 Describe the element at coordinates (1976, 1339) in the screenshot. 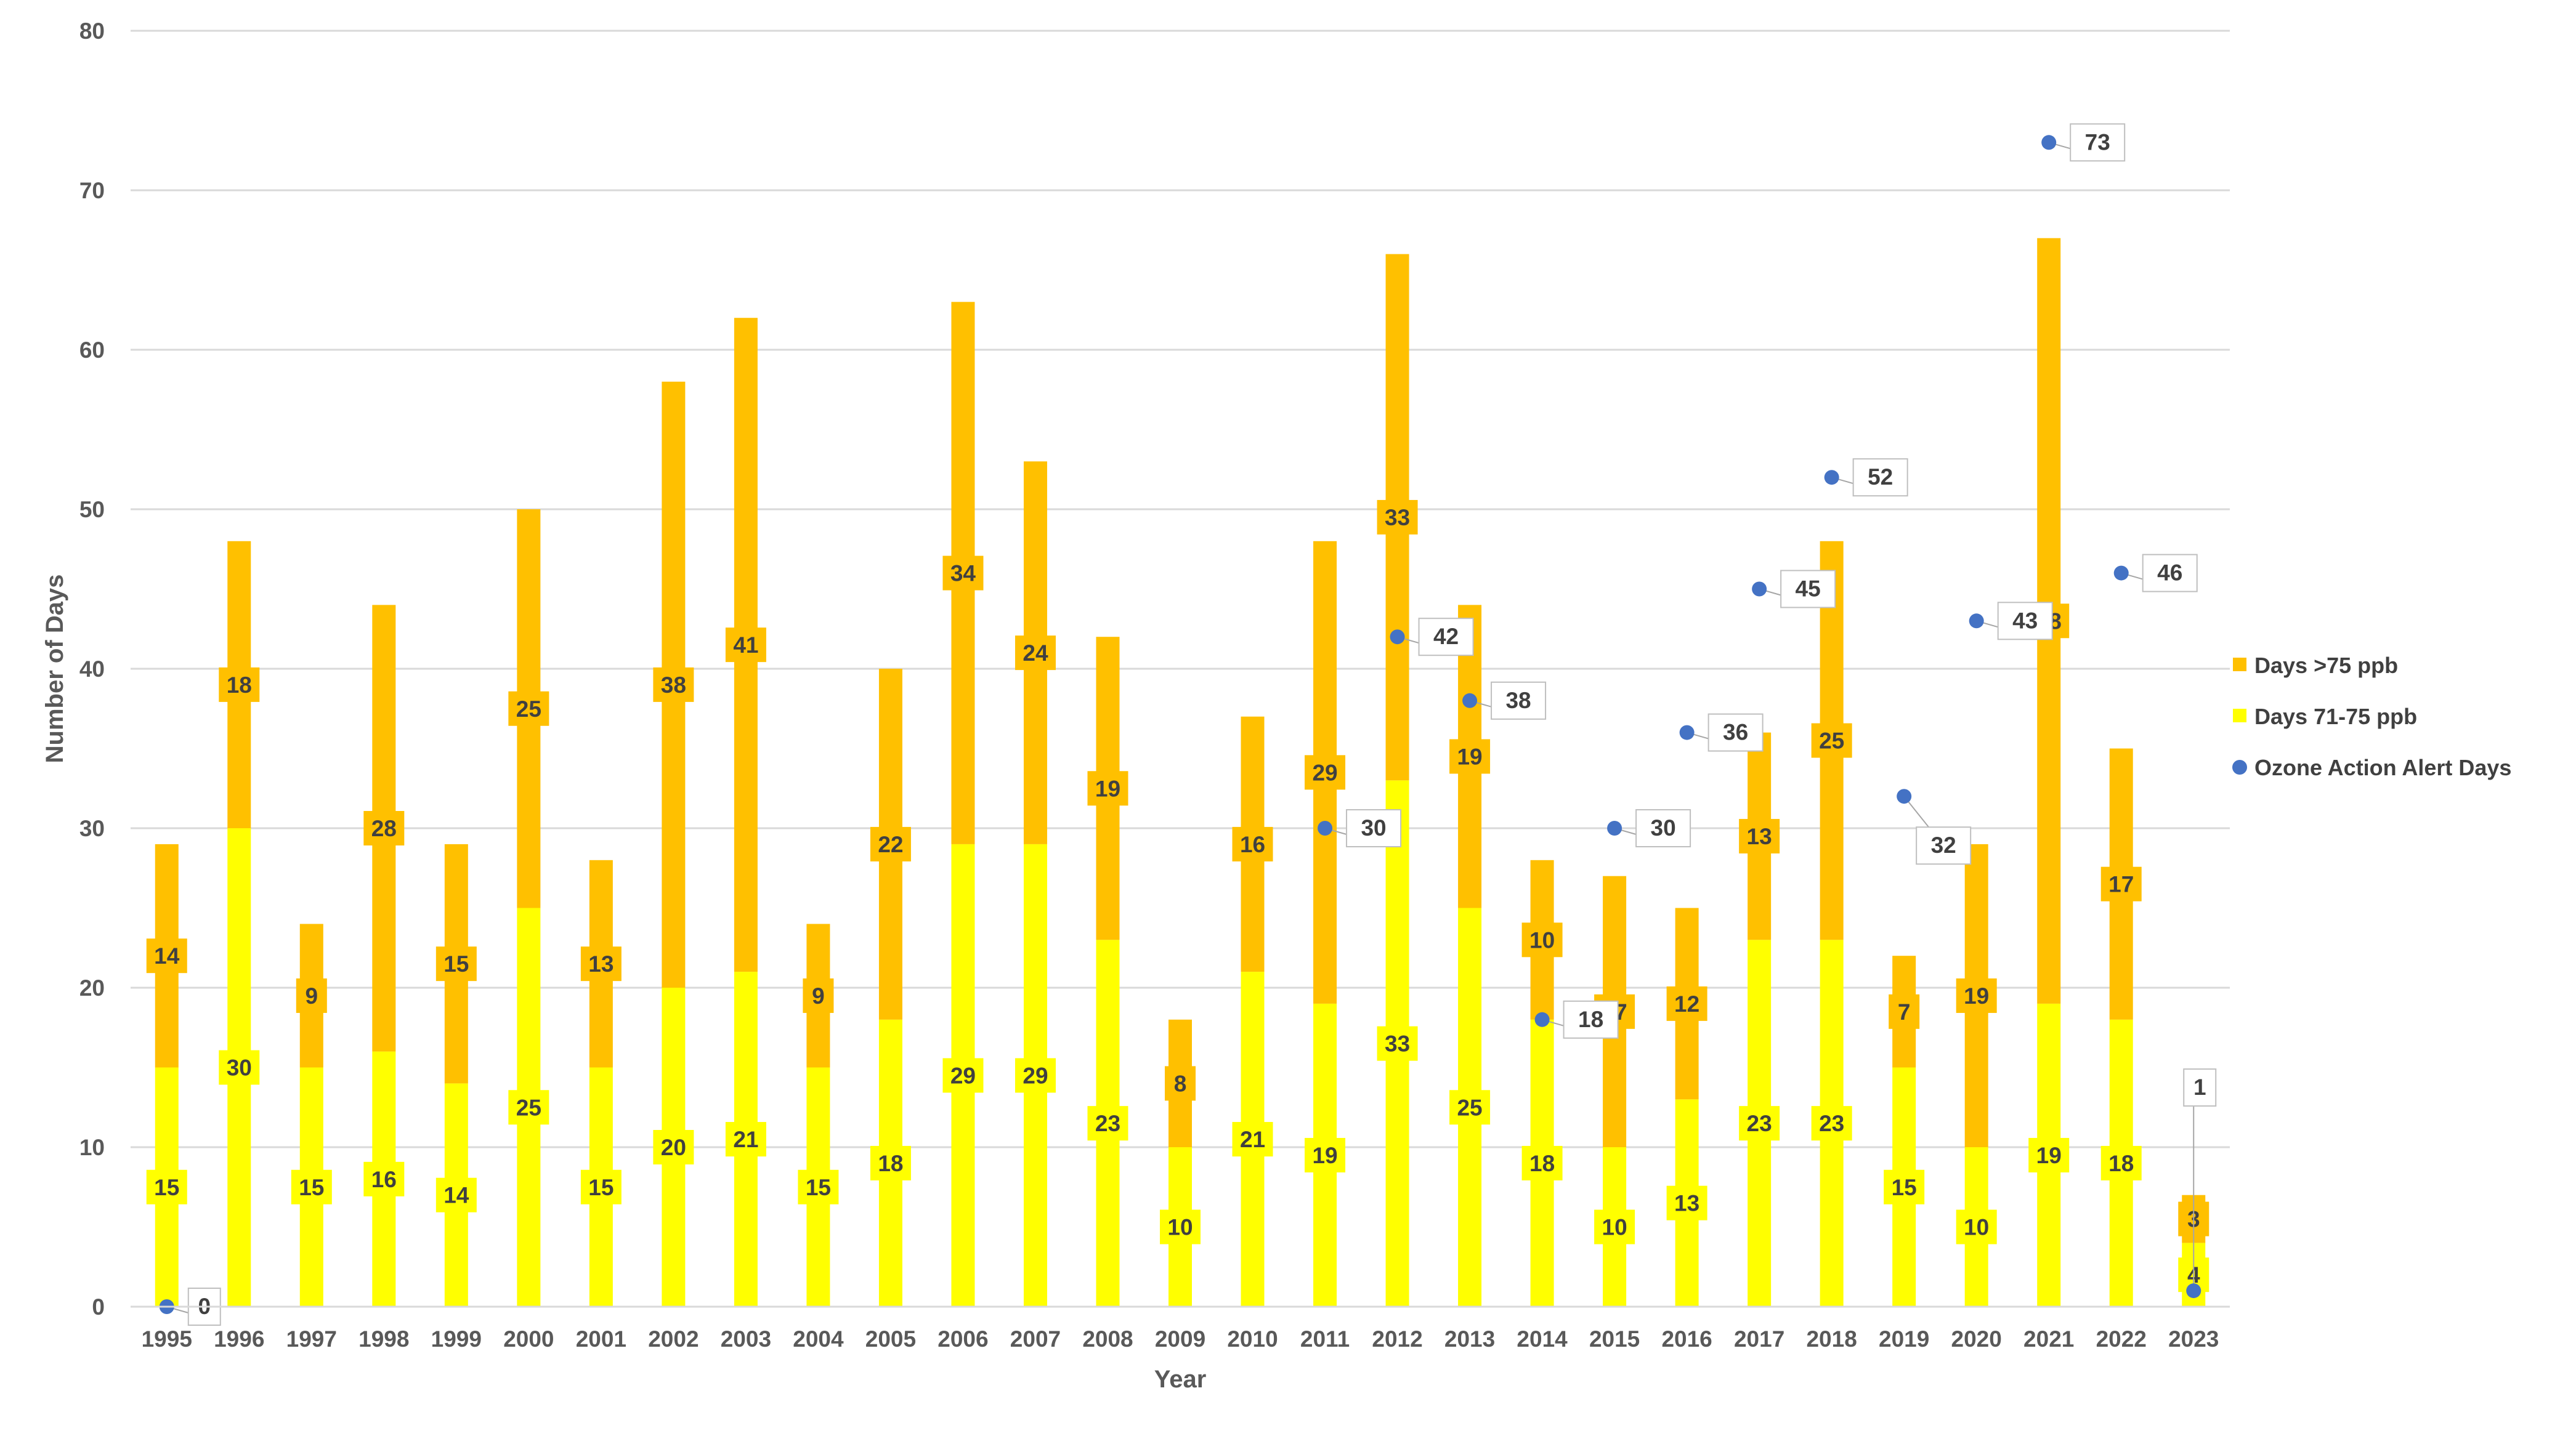

I see `x-tick-label: 2020` at that location.